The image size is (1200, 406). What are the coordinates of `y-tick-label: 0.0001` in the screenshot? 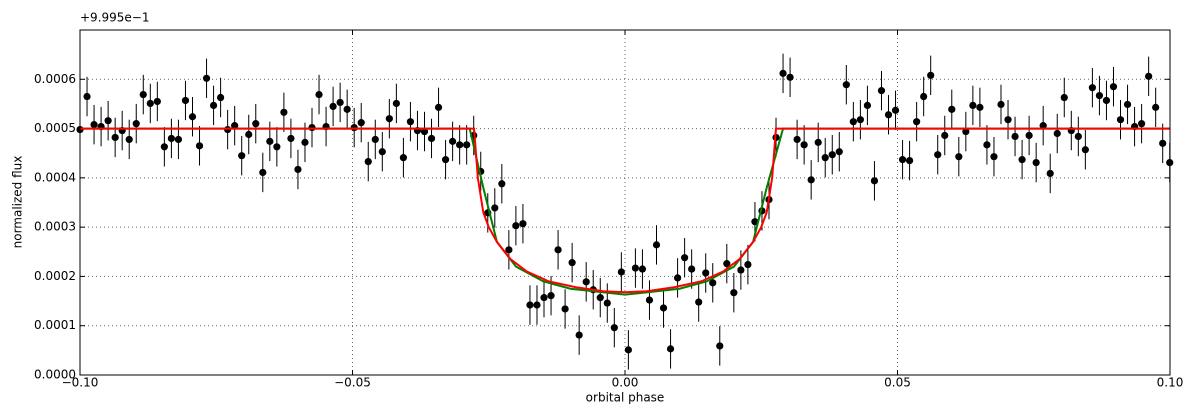 It's located at (55, 325).